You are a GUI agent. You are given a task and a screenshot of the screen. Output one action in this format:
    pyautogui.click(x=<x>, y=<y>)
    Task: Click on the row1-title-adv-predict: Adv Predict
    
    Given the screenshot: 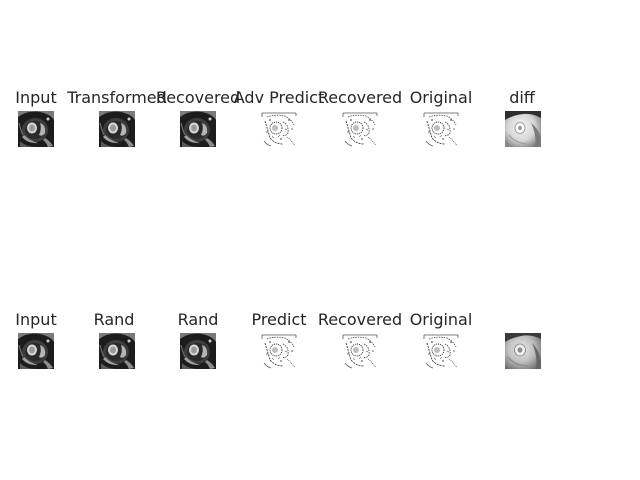 What is the action you would take?
    pyautogui.click(x=279, y=97)
    